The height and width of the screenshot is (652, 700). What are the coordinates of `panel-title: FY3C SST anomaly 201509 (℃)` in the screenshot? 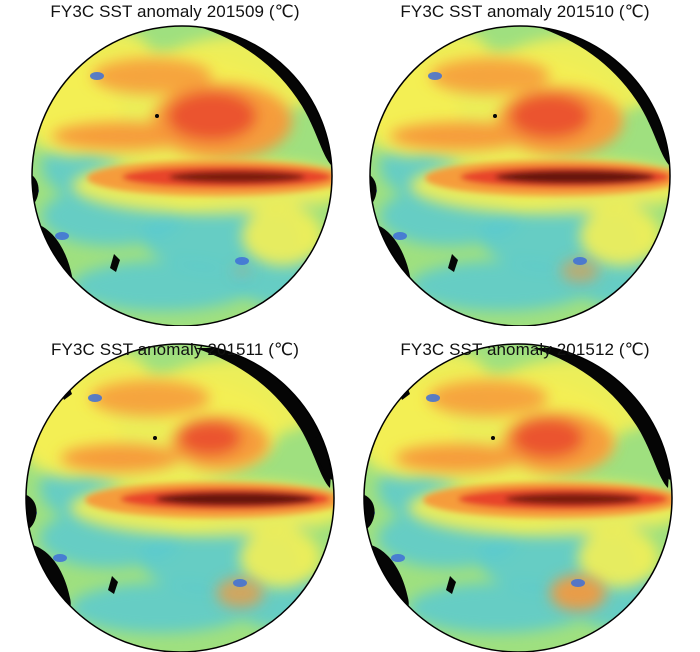 It's located at (175, 11).